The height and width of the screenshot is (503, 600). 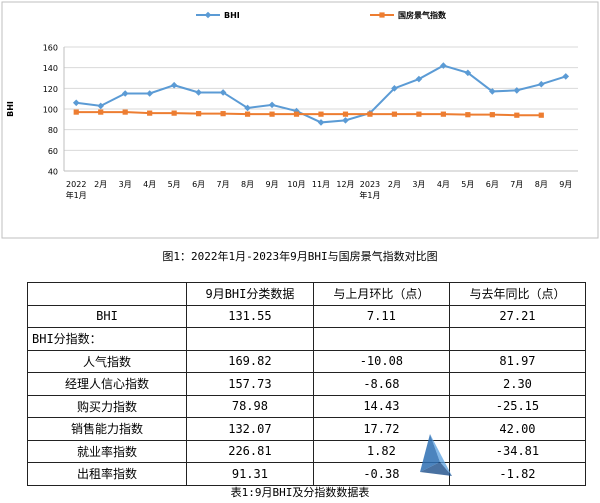 What do you see at coordinates (107, 474) in the screenshot?
I see `row-label: 出租率指数` at bounding box center [107, 474].